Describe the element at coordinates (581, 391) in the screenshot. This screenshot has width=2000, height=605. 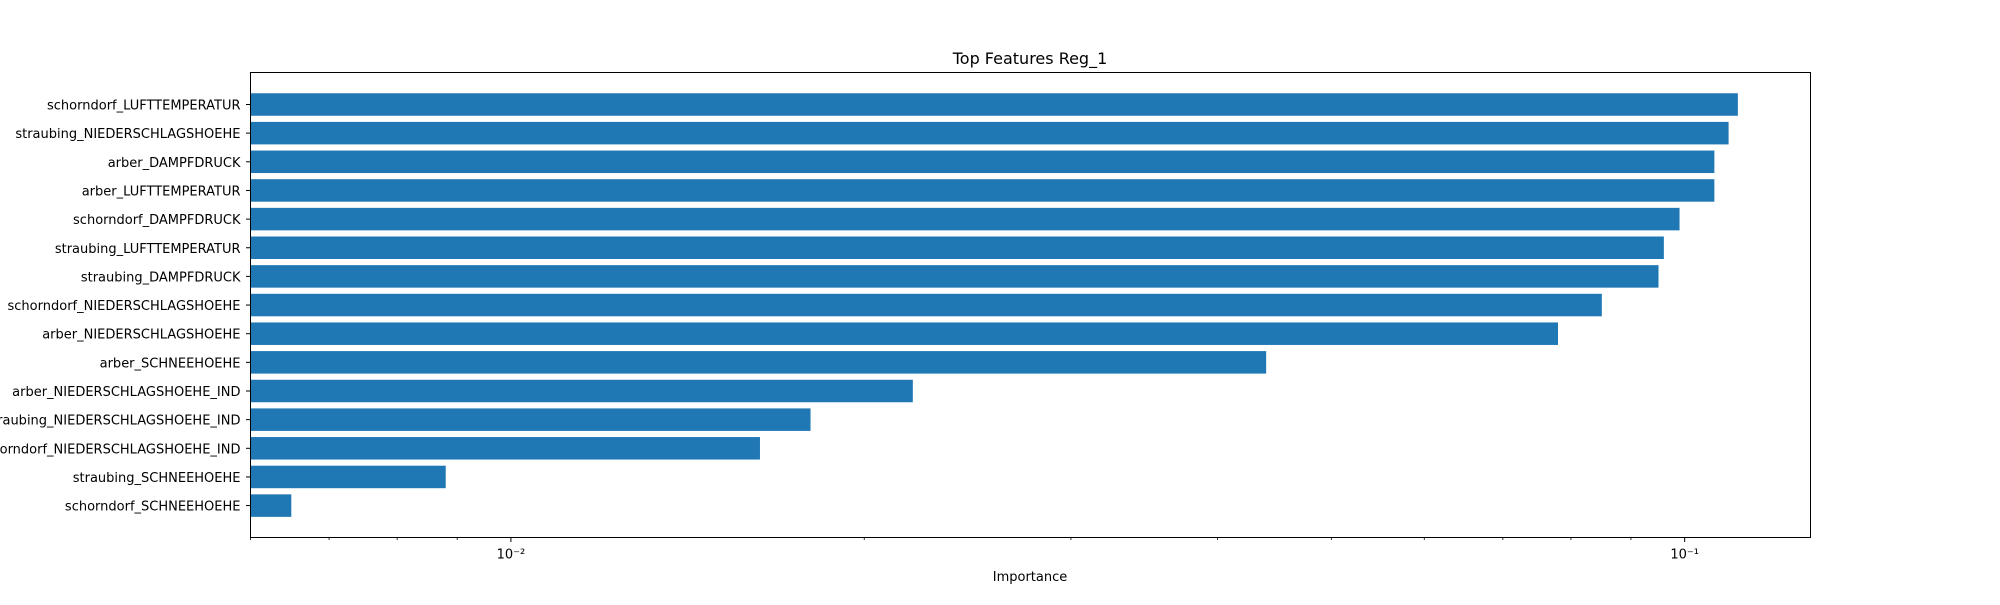
I see `bar-arber-niederschlagshoehe-ind` at that location.